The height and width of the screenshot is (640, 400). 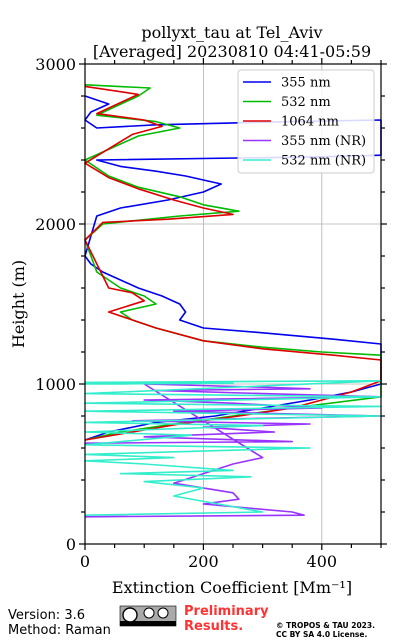 What do you see at coordinates (85, 561) in the screenshot?
I see `x-tick-label: 0` at bounding box center [85, 561].